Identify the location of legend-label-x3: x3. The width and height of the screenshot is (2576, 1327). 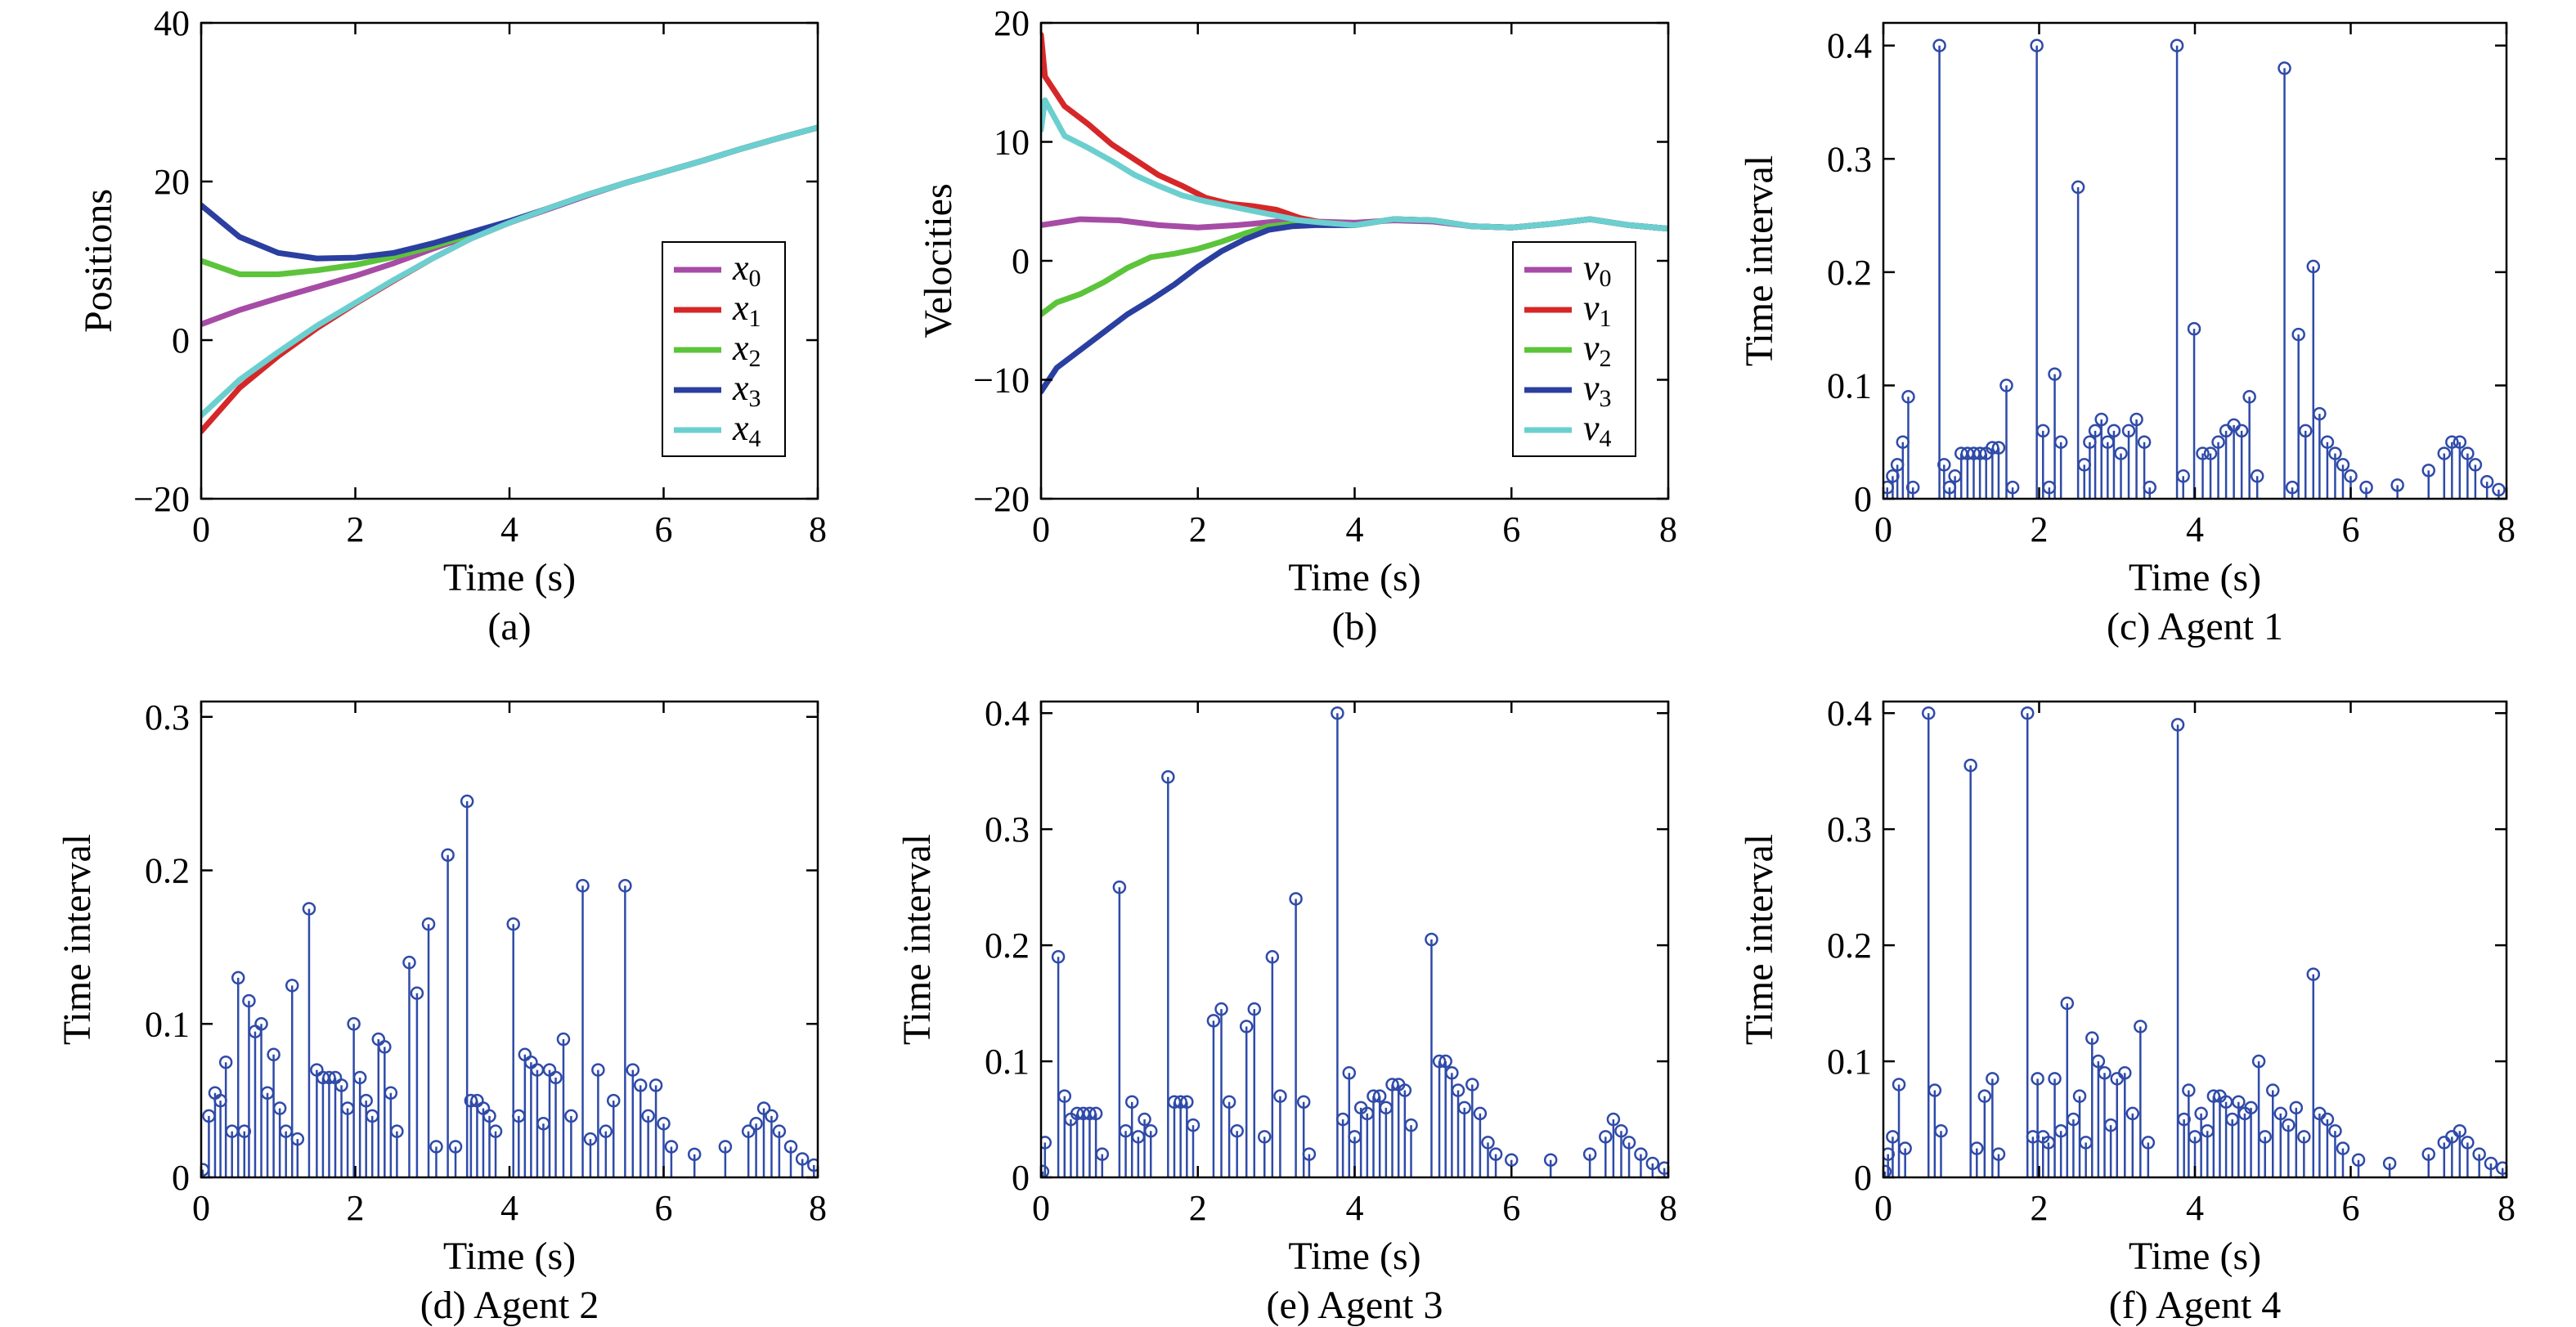
(747, 390).